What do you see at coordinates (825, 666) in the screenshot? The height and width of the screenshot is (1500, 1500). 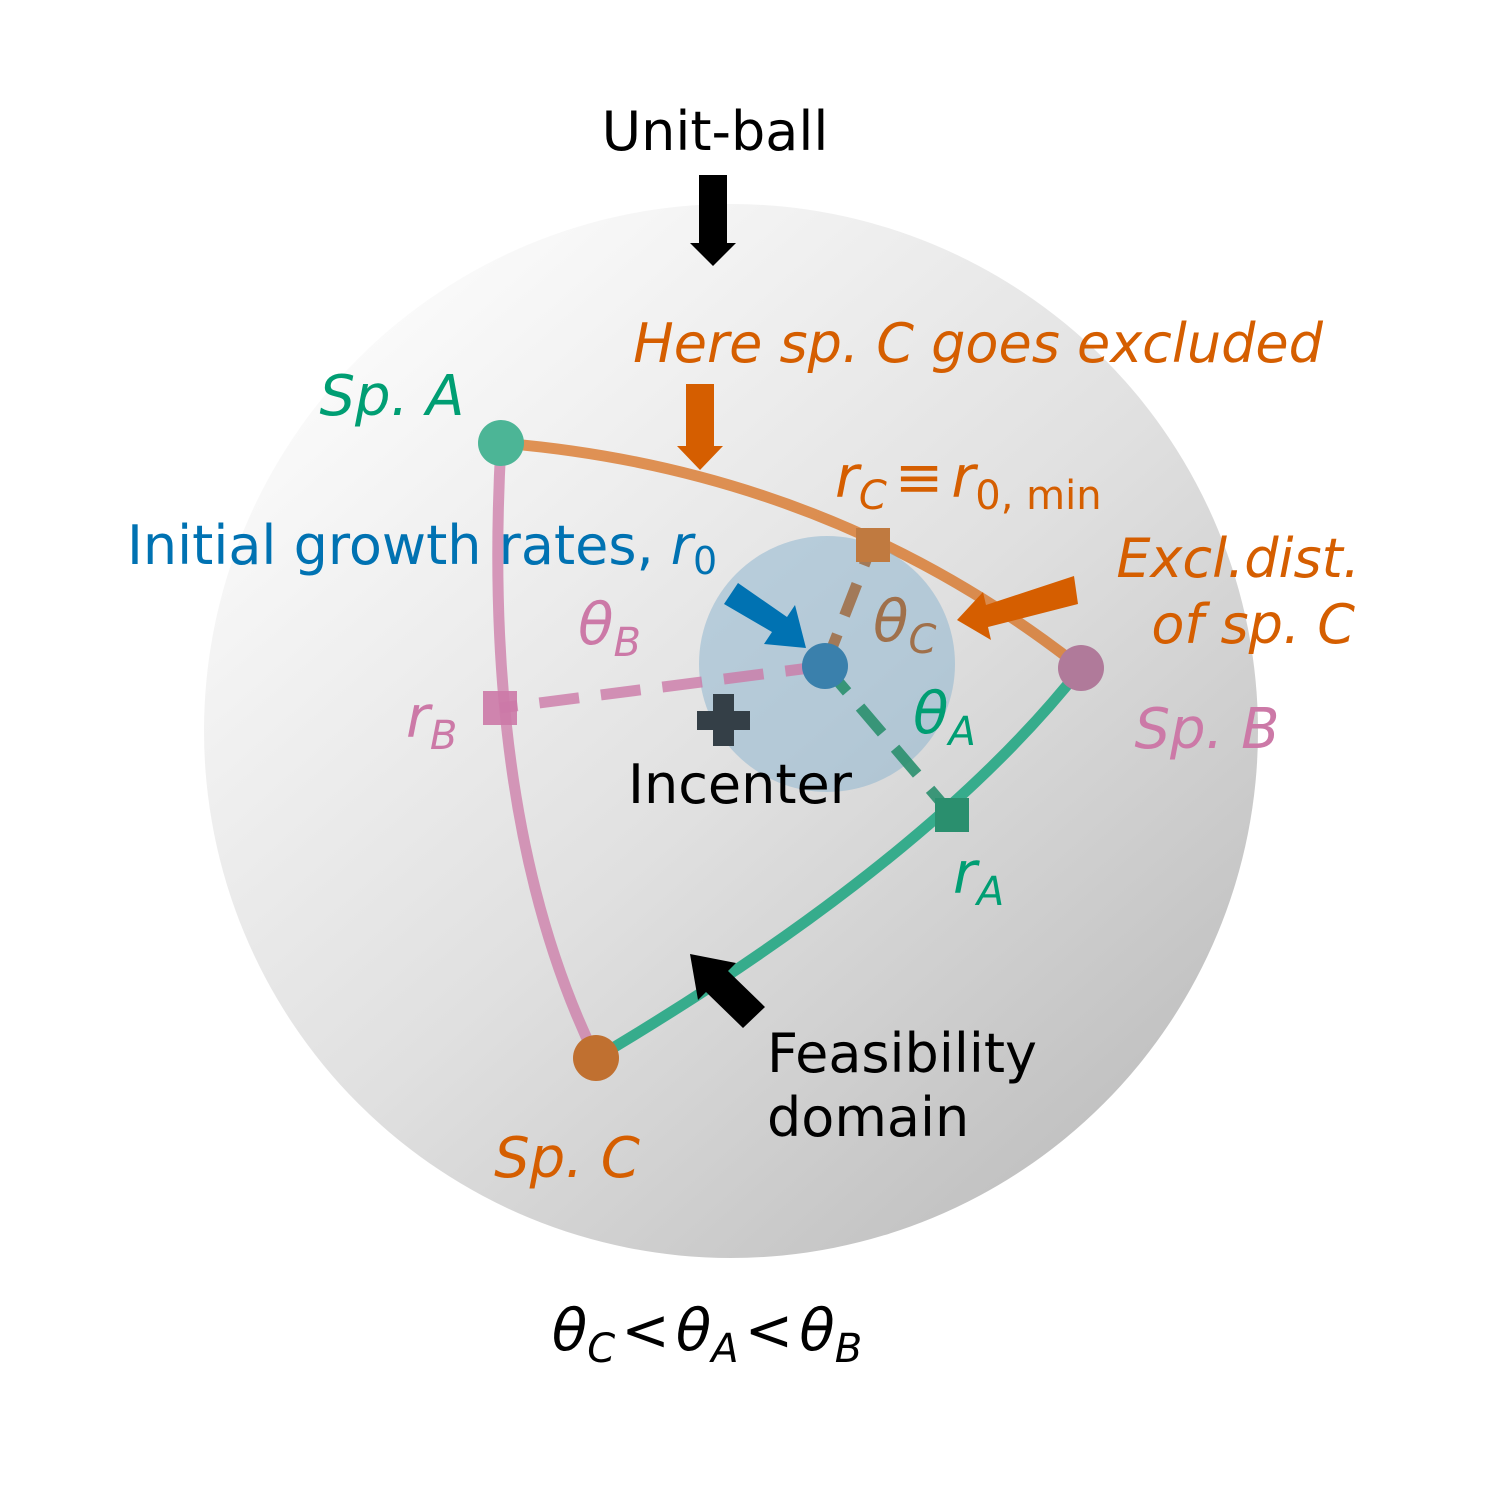 I see `initial-point` at bounding box center [825, 666].